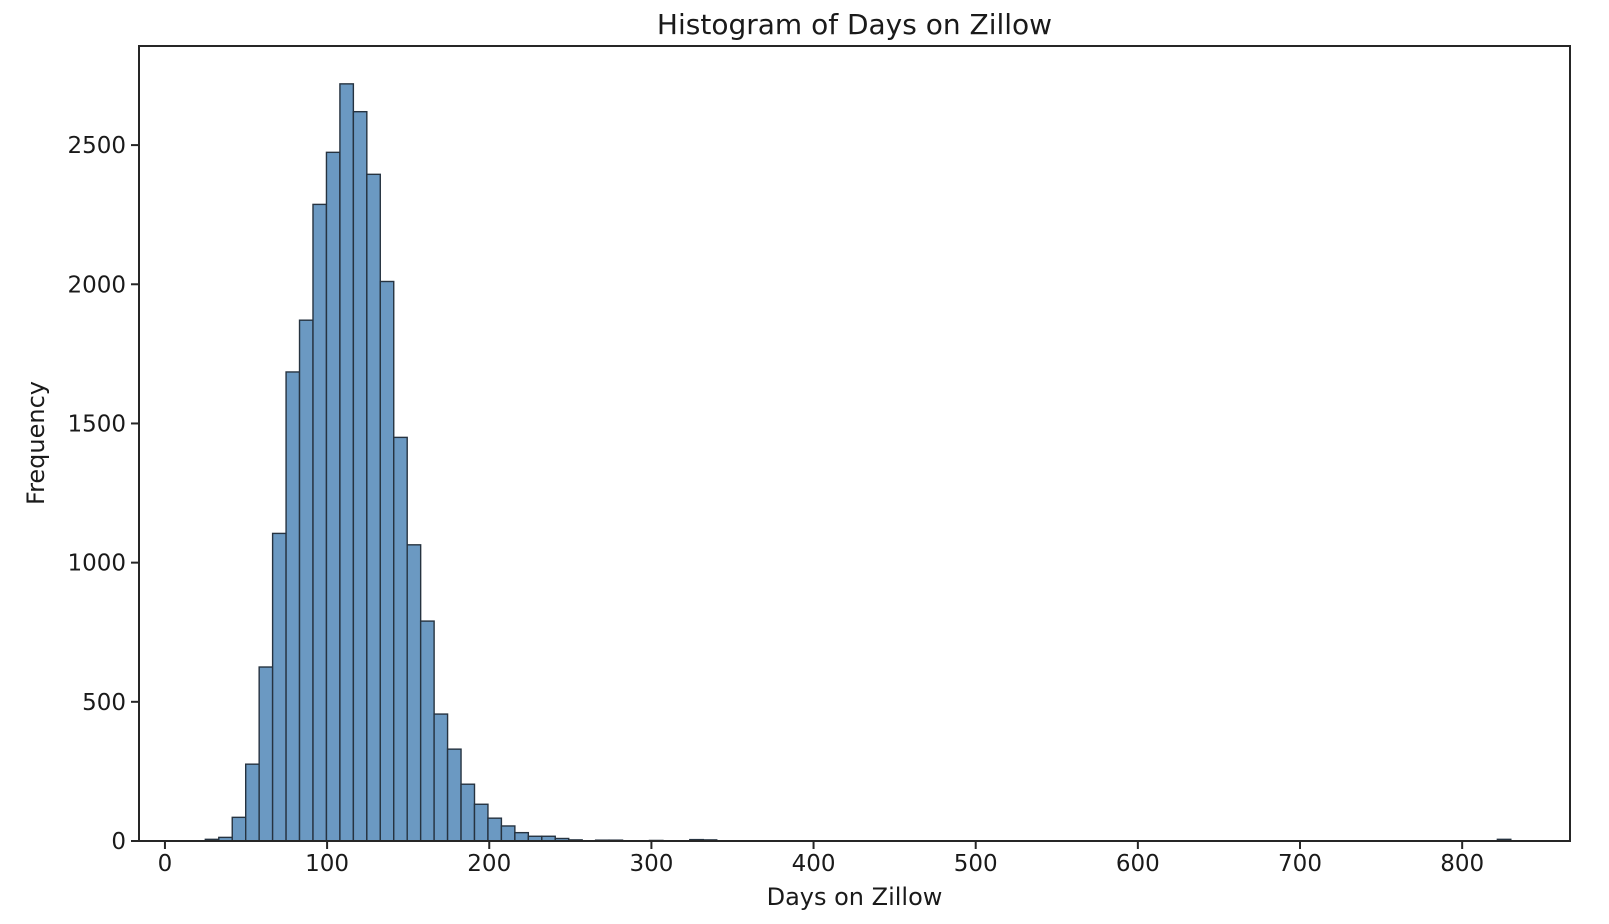 Image resolution: width=1609 pixels, height=924 pixels. I want to click on y-axis-label: Frequency, so click(36, 443).